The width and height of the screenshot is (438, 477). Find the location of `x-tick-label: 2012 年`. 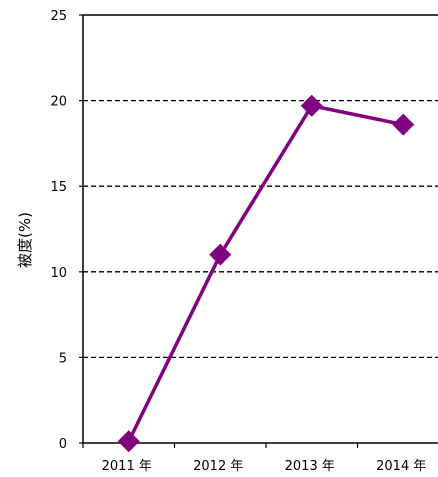

x-tick-label: 2012 年 is located at coordinates (218, 466).